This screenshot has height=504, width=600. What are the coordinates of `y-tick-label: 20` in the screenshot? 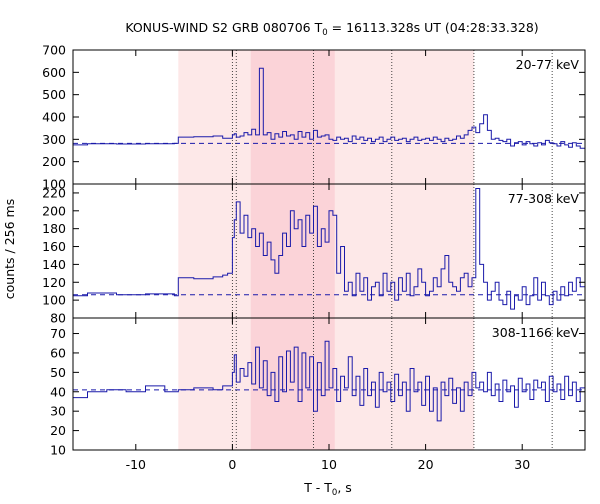 It's located at (58, 430).